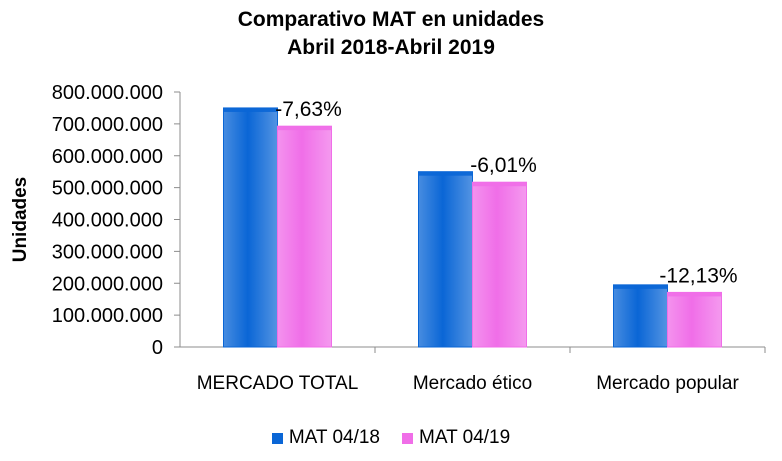 The height and width of the screenshot is (461, 782). I want to click on y-tick-label: 800.000.000, so click(107, 93).